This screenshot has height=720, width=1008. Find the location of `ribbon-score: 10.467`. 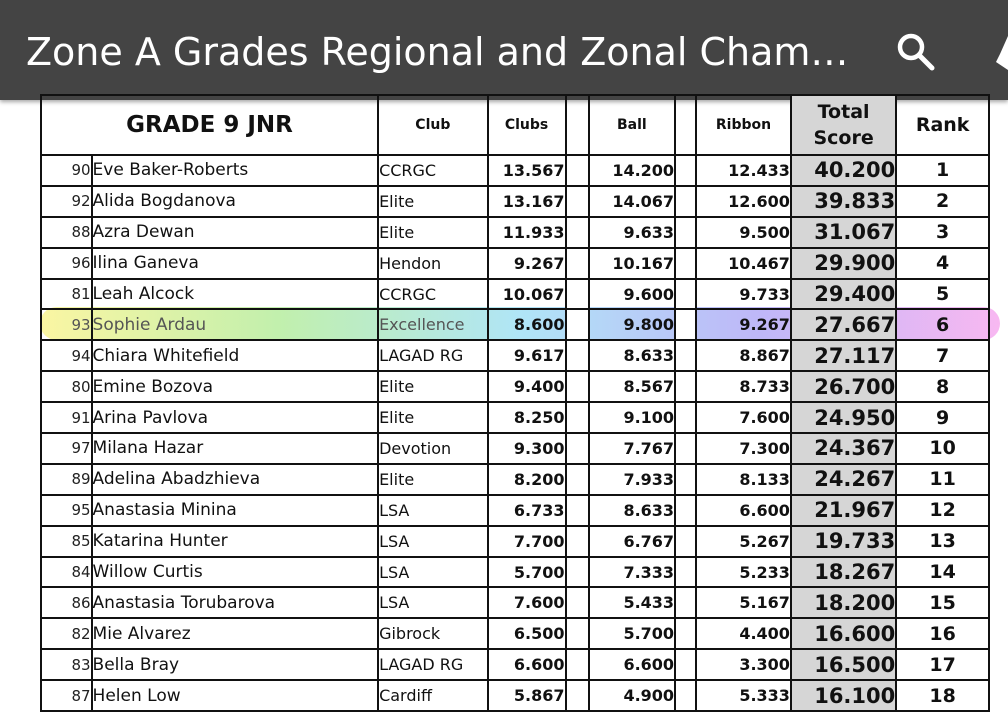

ribbon-score: 10.467 is located at coordinates (743, 263).